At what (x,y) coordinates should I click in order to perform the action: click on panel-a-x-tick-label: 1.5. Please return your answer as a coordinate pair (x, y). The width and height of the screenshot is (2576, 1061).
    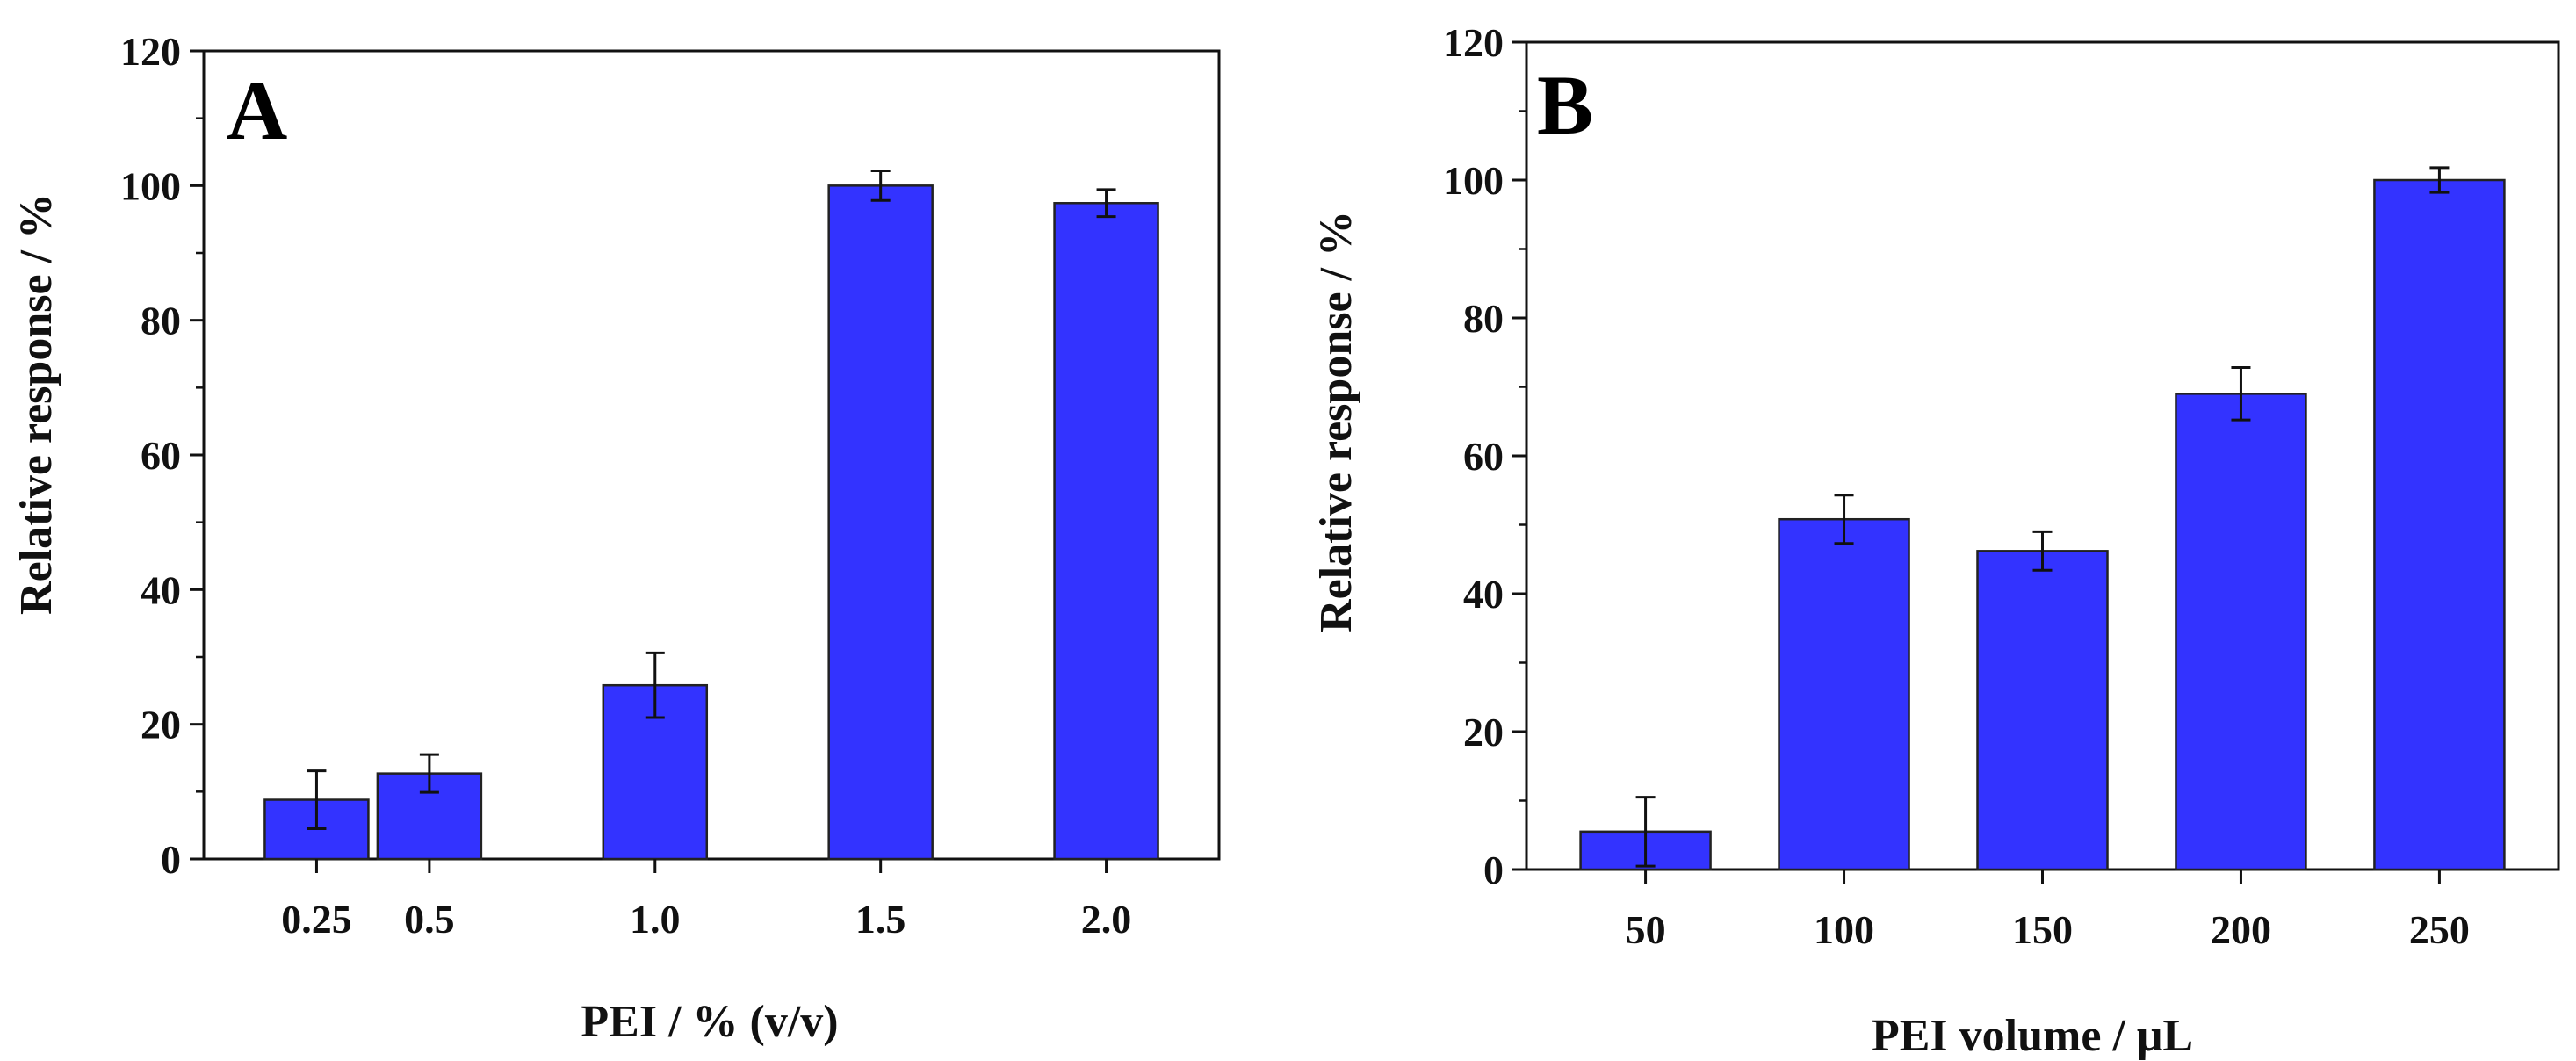
    Looking at the image, I should click on (880, 919).